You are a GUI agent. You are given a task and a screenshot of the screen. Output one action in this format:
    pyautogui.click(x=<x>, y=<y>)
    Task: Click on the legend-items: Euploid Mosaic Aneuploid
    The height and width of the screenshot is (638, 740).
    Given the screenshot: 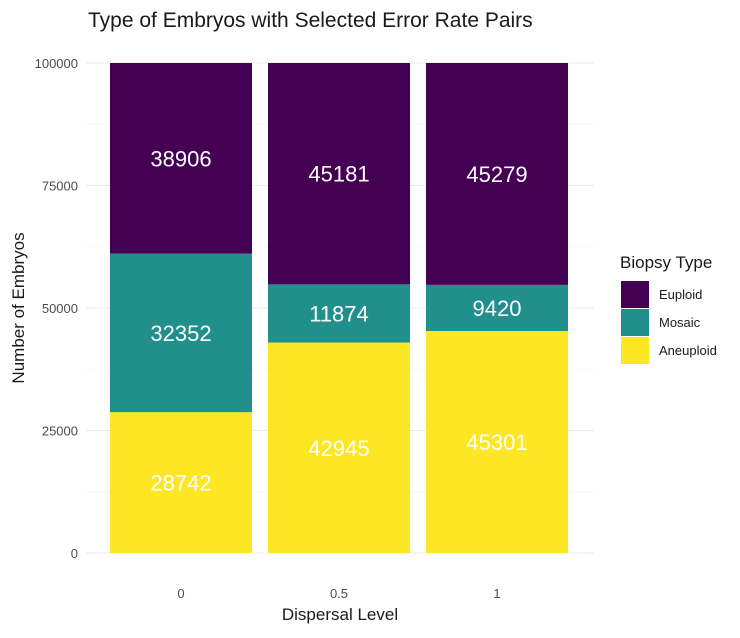 What is the action you would take?
    pyautogui.click(x=669, y=322)
    